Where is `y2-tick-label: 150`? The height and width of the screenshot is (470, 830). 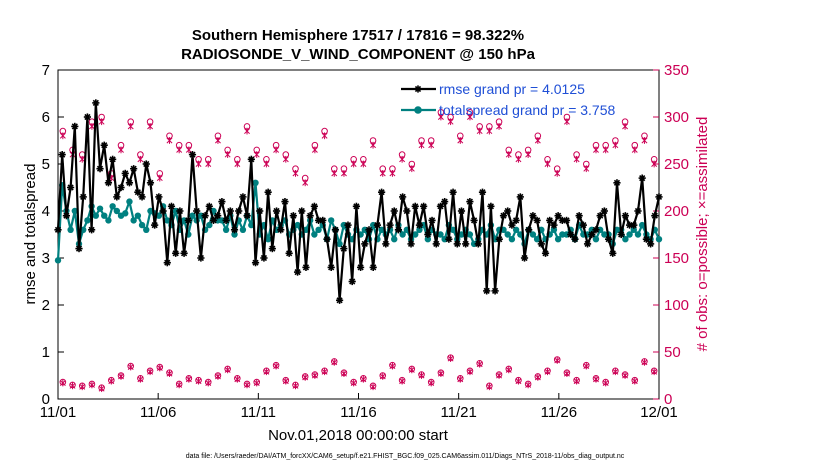
y2-tick-label: 150 is located at coordinates (676, 258).